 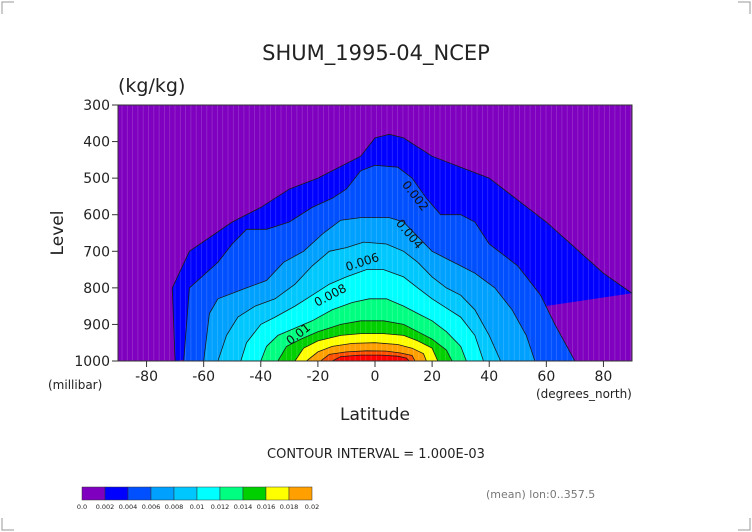 What do you see at coordinates (540, 494) in the screenshot?
I see `footnote: (mean) lon:0..357.5` at bounding box center [540, 494].